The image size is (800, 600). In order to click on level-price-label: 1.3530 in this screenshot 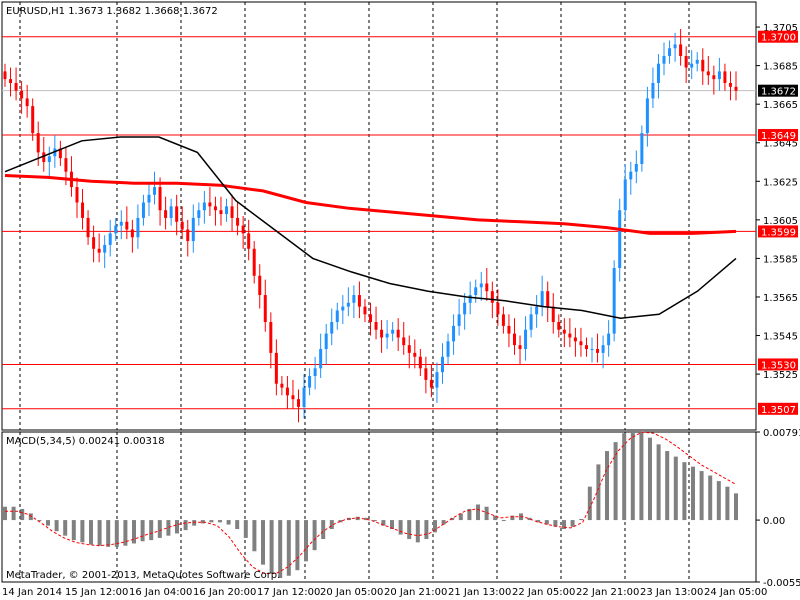, I will do `click(778, 365)`.